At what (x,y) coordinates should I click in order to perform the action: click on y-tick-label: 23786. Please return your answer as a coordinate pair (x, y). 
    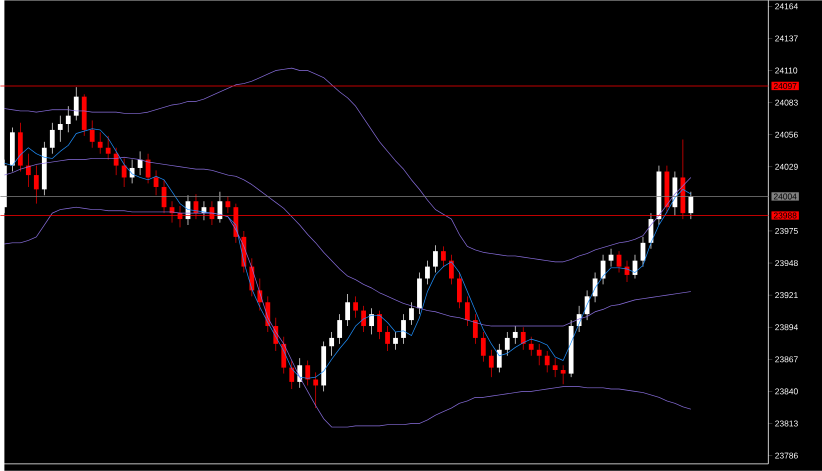
    Looking at the image, I should click on (786, 455).